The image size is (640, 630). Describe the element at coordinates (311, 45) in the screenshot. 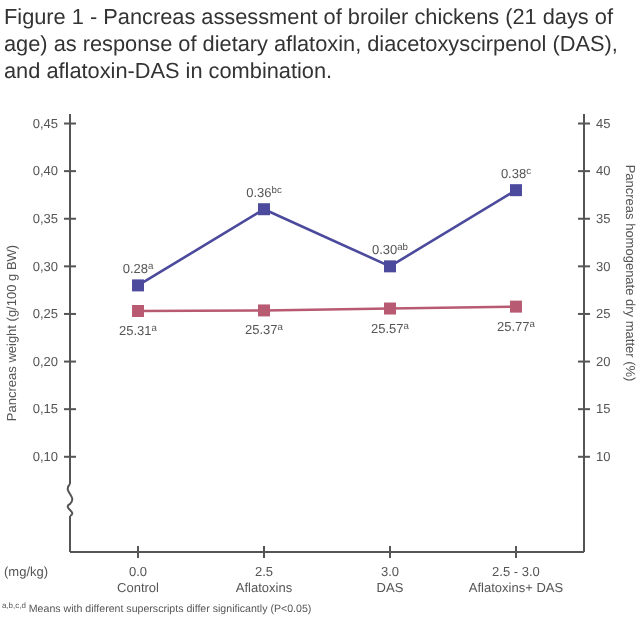

I see `chart-title: Figure 1 - Pancreas assessment of broiler chickens (21 days of age) as response of dietary aflatoxin, diacetoxyscirpenol (DAS), and aflatoxin-DAS in combination.` at that location.